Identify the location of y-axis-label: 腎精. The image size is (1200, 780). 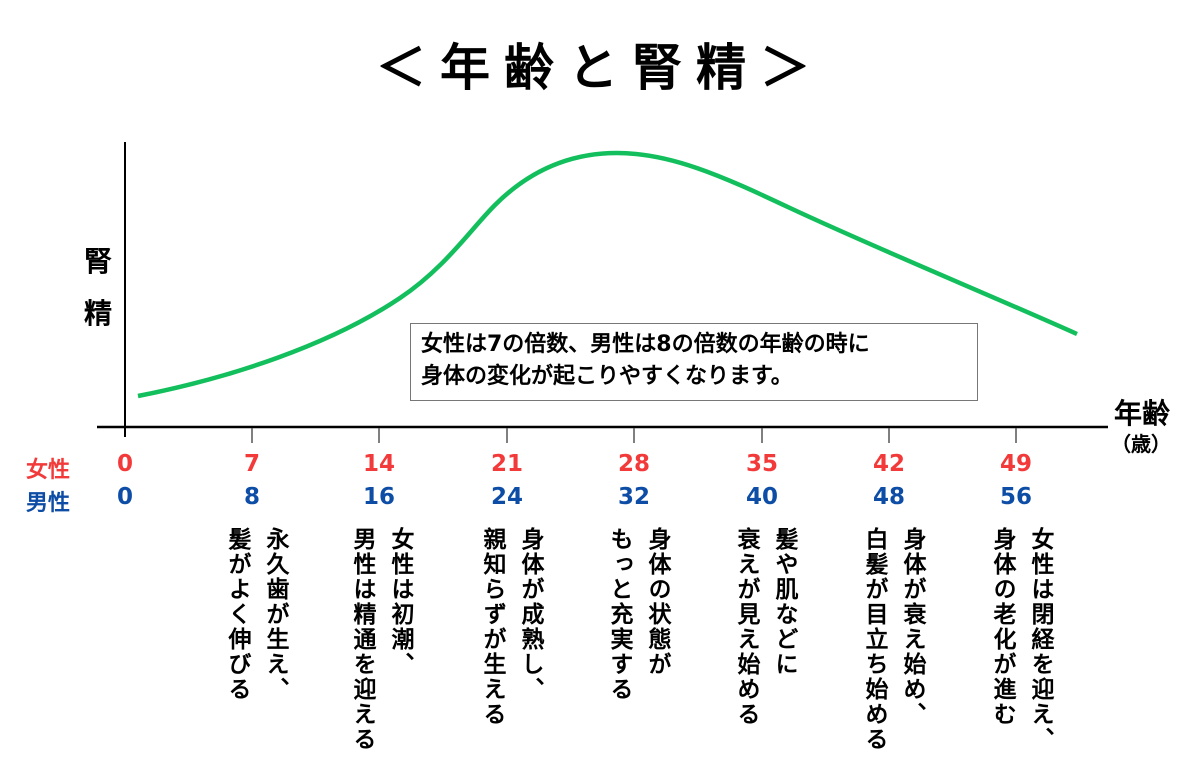
(97, 287).